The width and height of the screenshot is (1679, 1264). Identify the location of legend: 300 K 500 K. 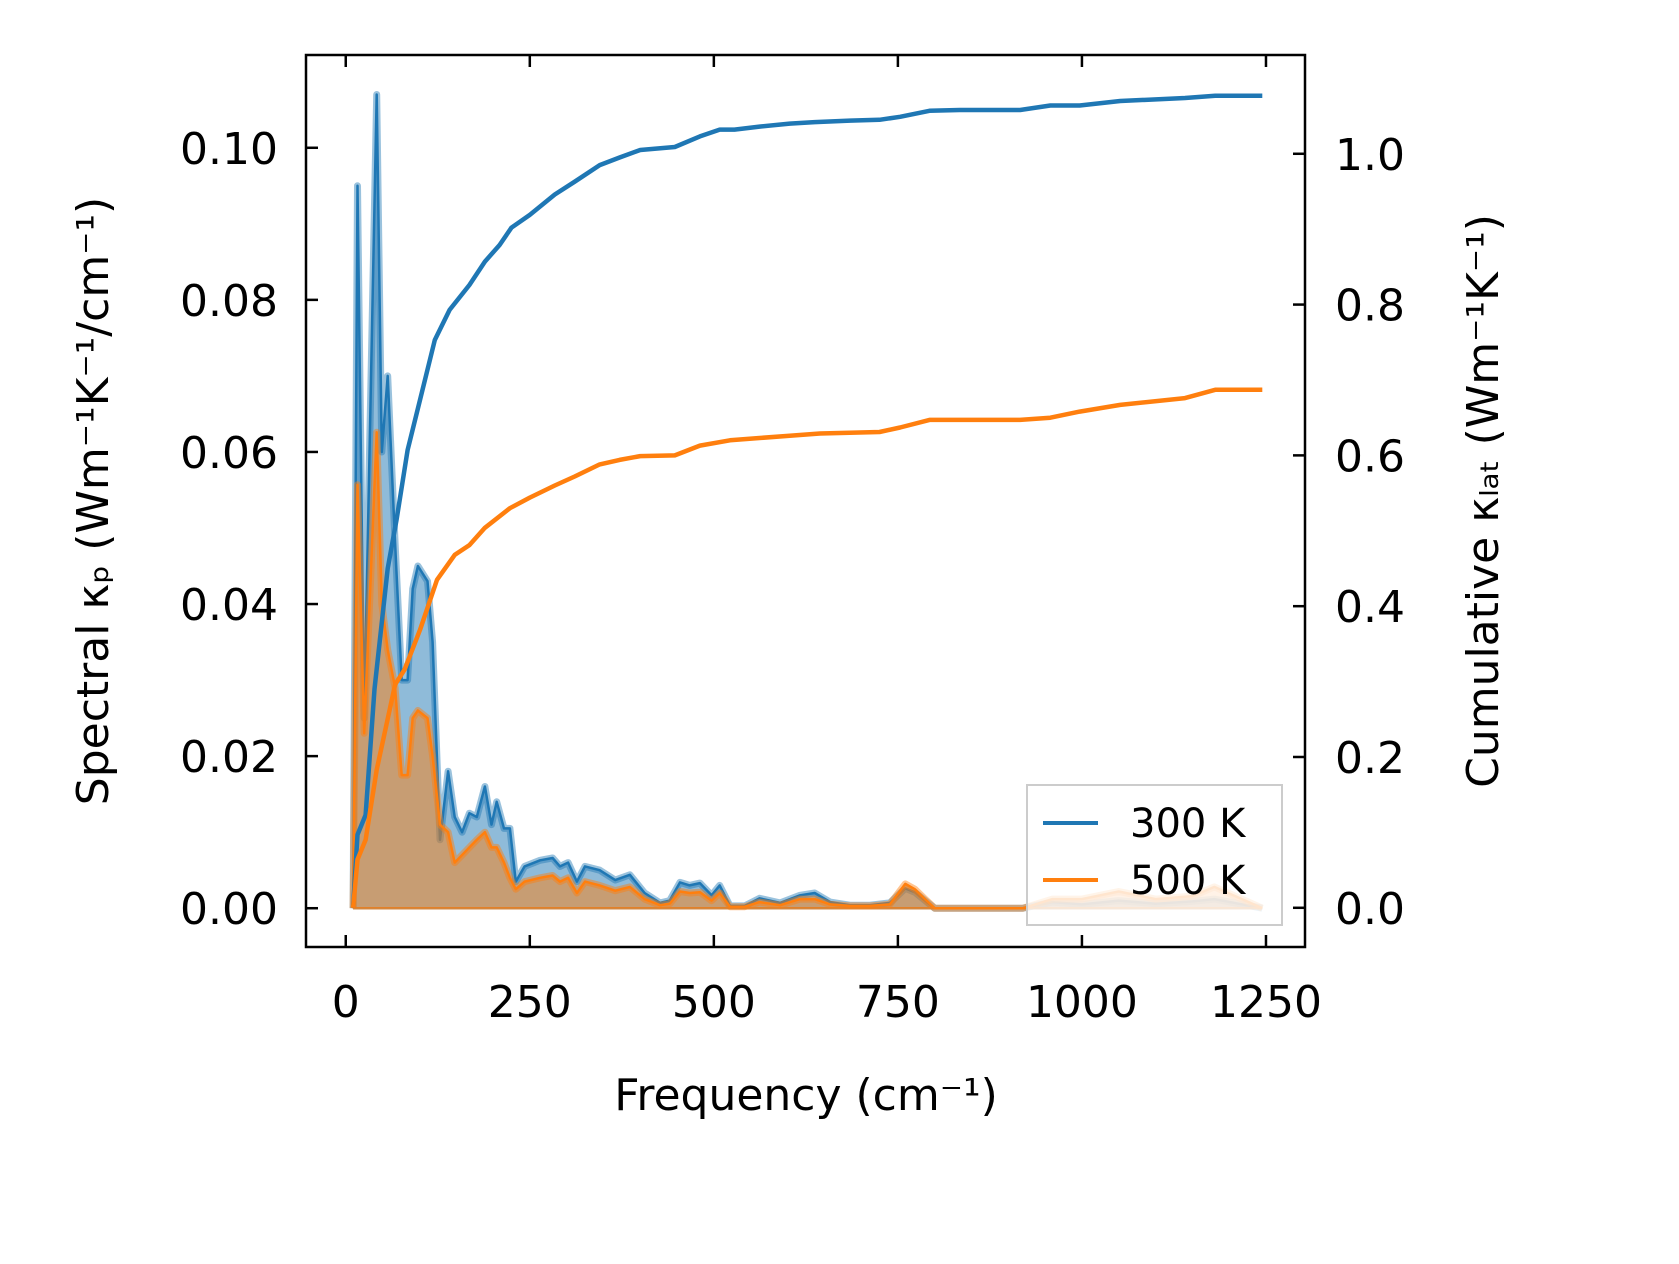
(1154, 855).